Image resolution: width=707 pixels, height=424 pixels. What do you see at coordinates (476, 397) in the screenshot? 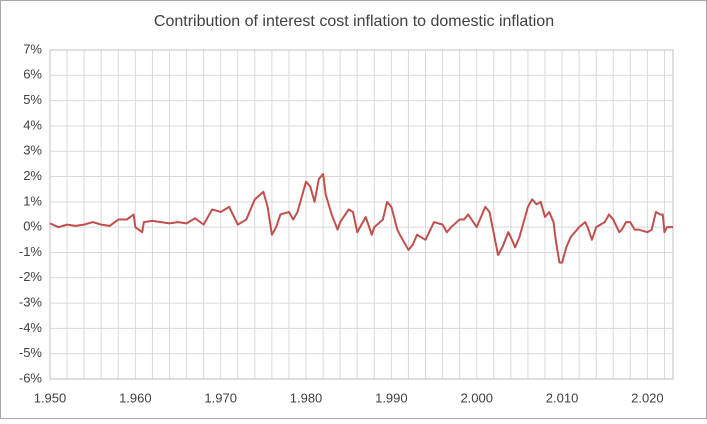
I see `x-tick-label: 2.000` at bounding box center [476, 397].